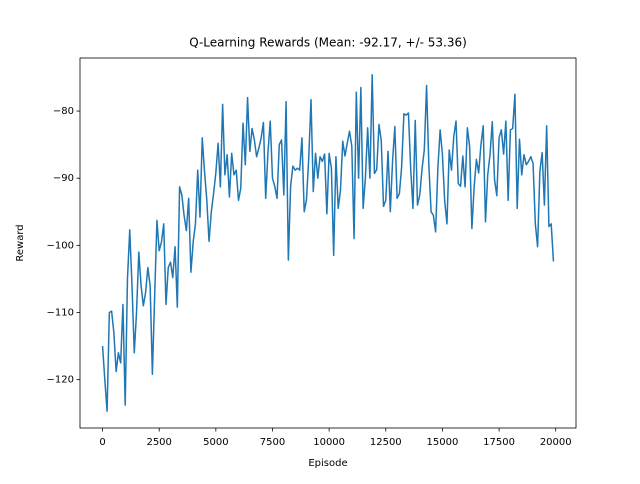 Image resolution: width=640 pixels, height=484 pixels. Describe the element at coordinates (556, 442) in the screenshot. I see `x-tick-label: 20000` at that location.